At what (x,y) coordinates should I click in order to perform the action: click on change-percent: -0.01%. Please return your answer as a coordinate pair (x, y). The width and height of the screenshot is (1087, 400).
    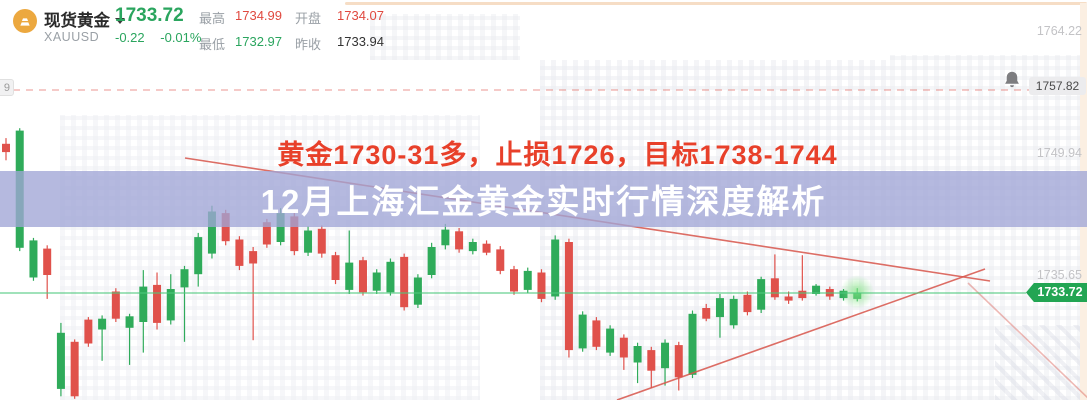
    Looking at the image, I should click on (181, 37).